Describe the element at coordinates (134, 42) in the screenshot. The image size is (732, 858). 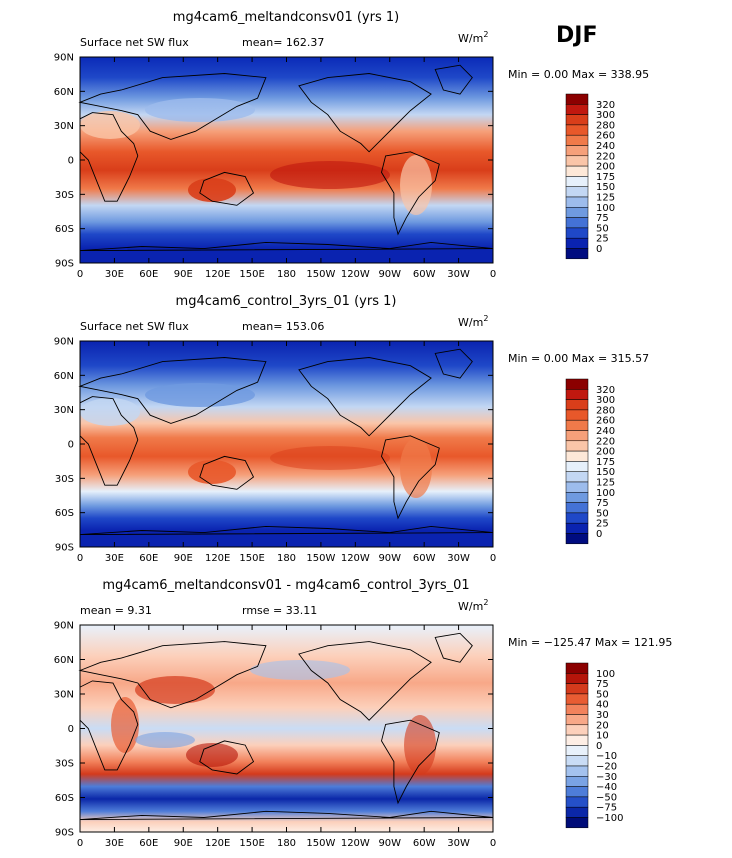
I see `panel-1-variable-label: Surface net SW flux` at that location.